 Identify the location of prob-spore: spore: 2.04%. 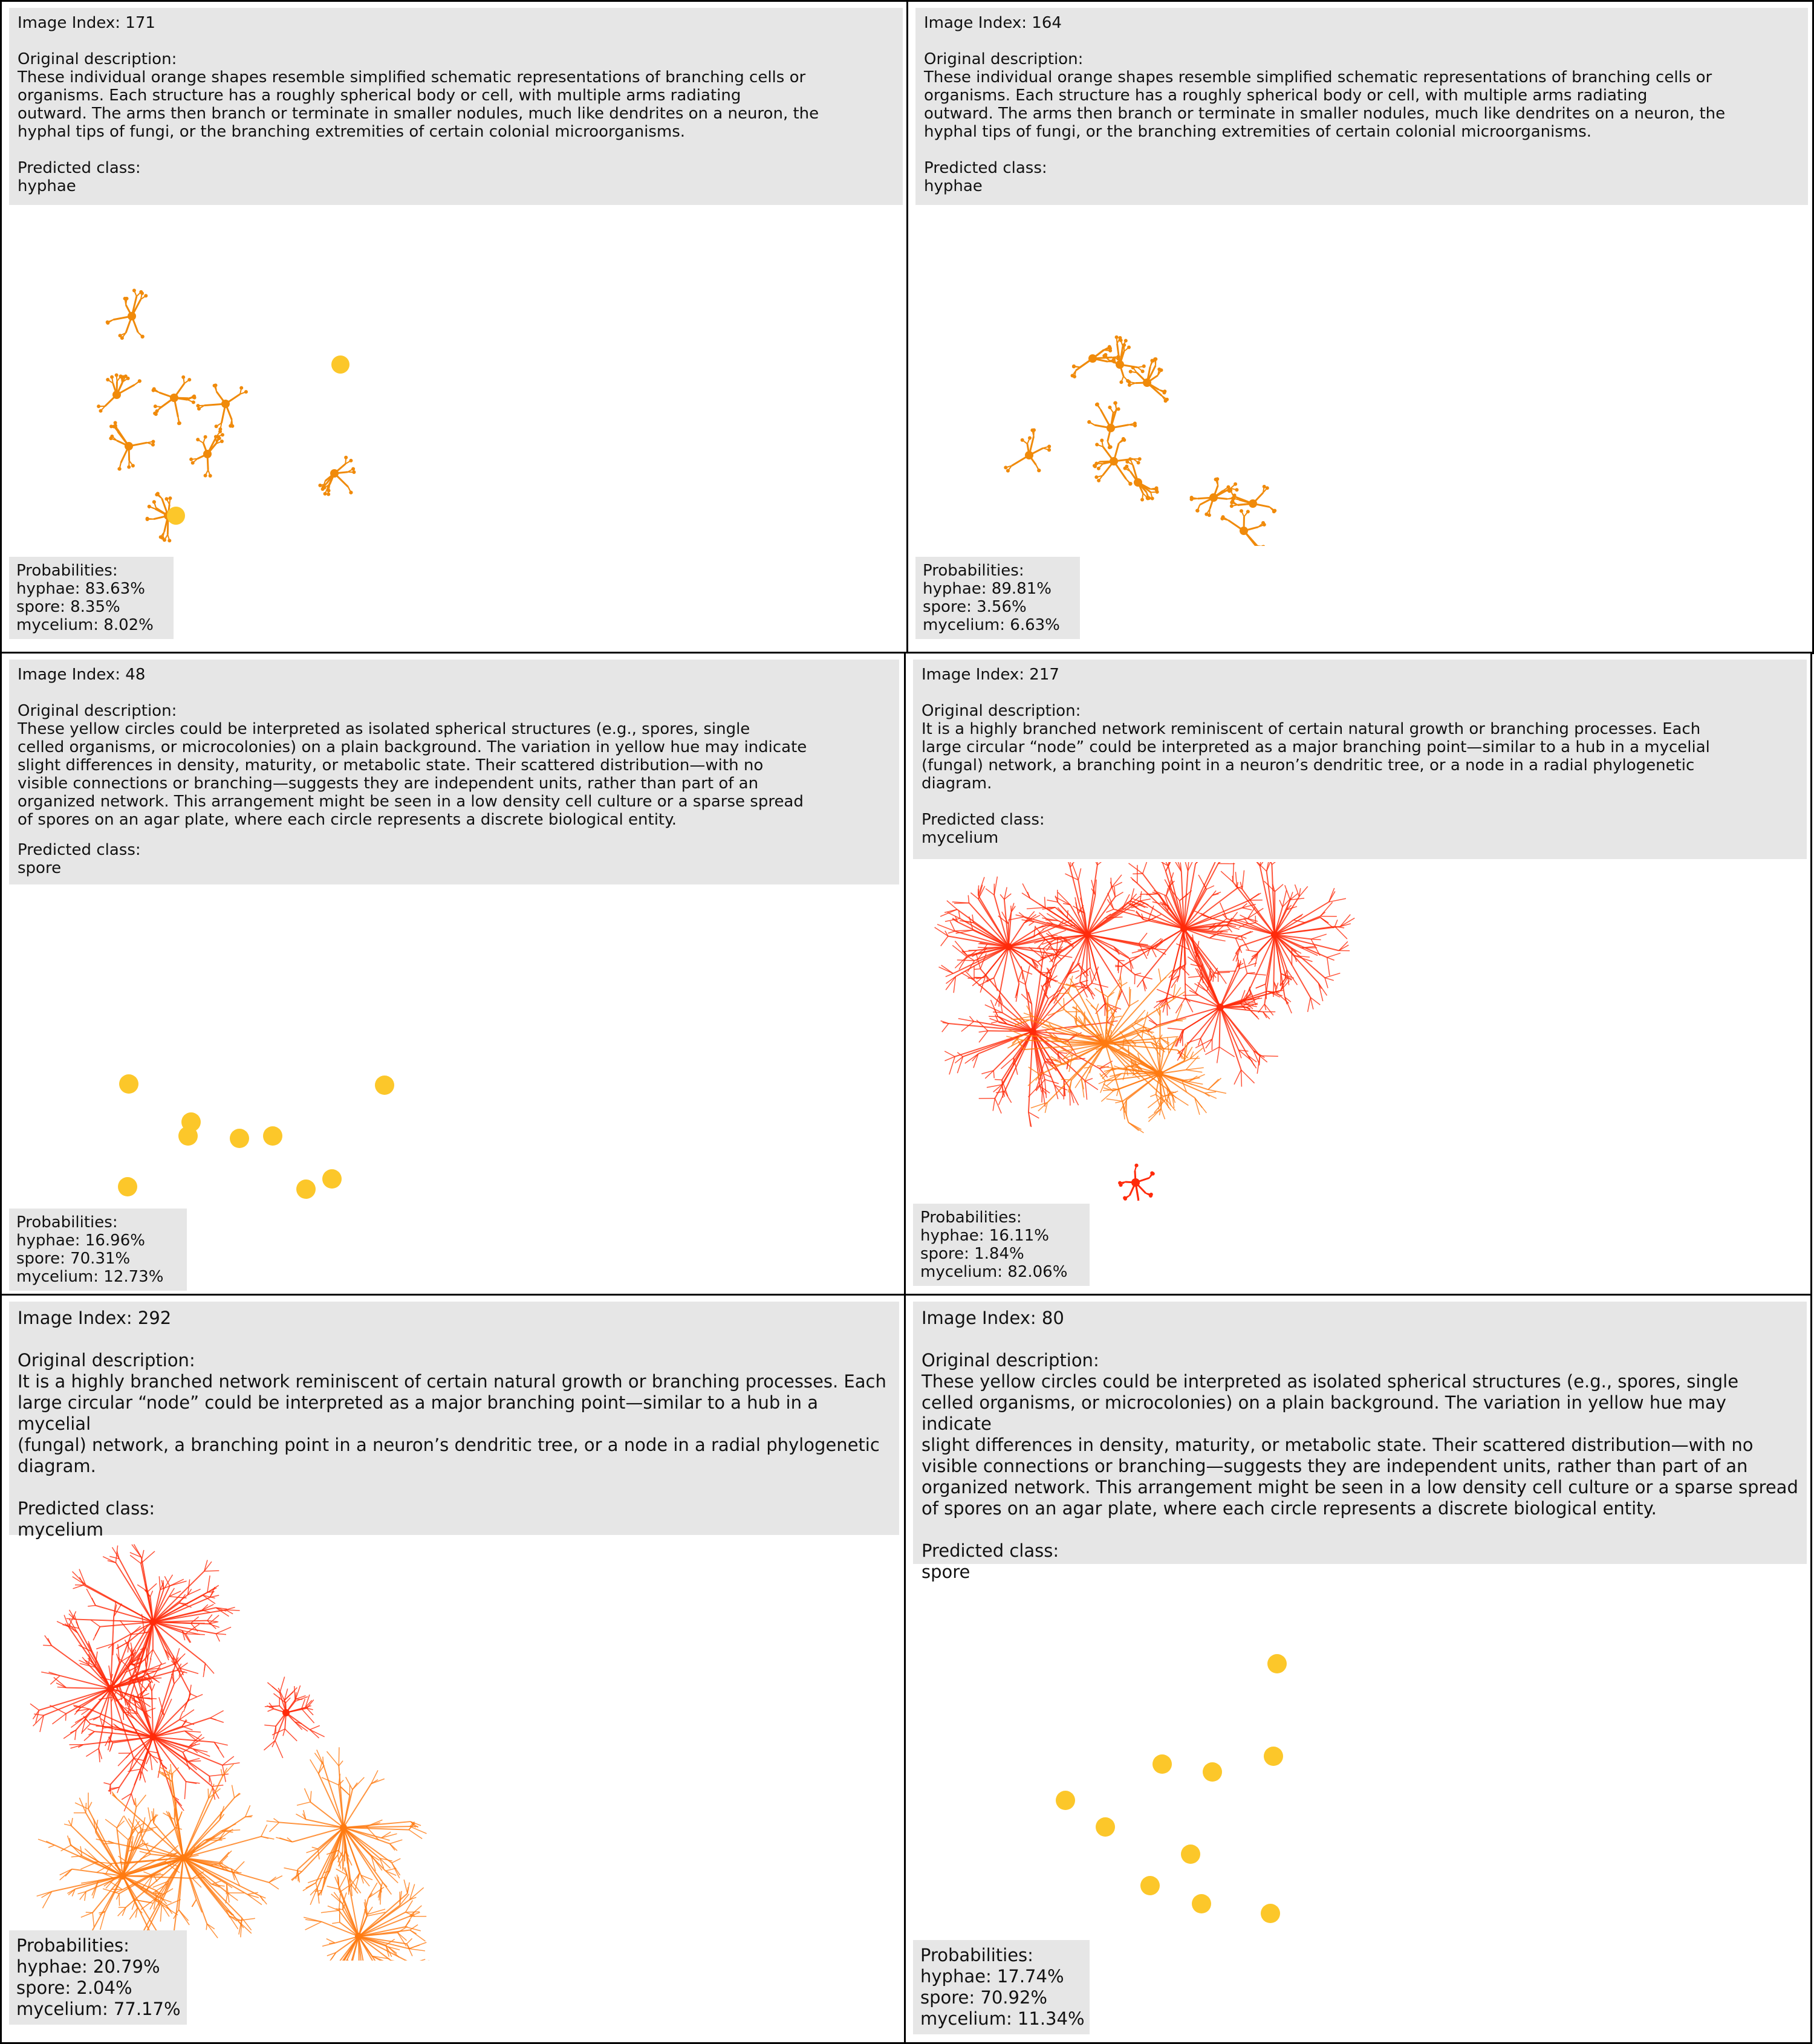
(74, 1987).